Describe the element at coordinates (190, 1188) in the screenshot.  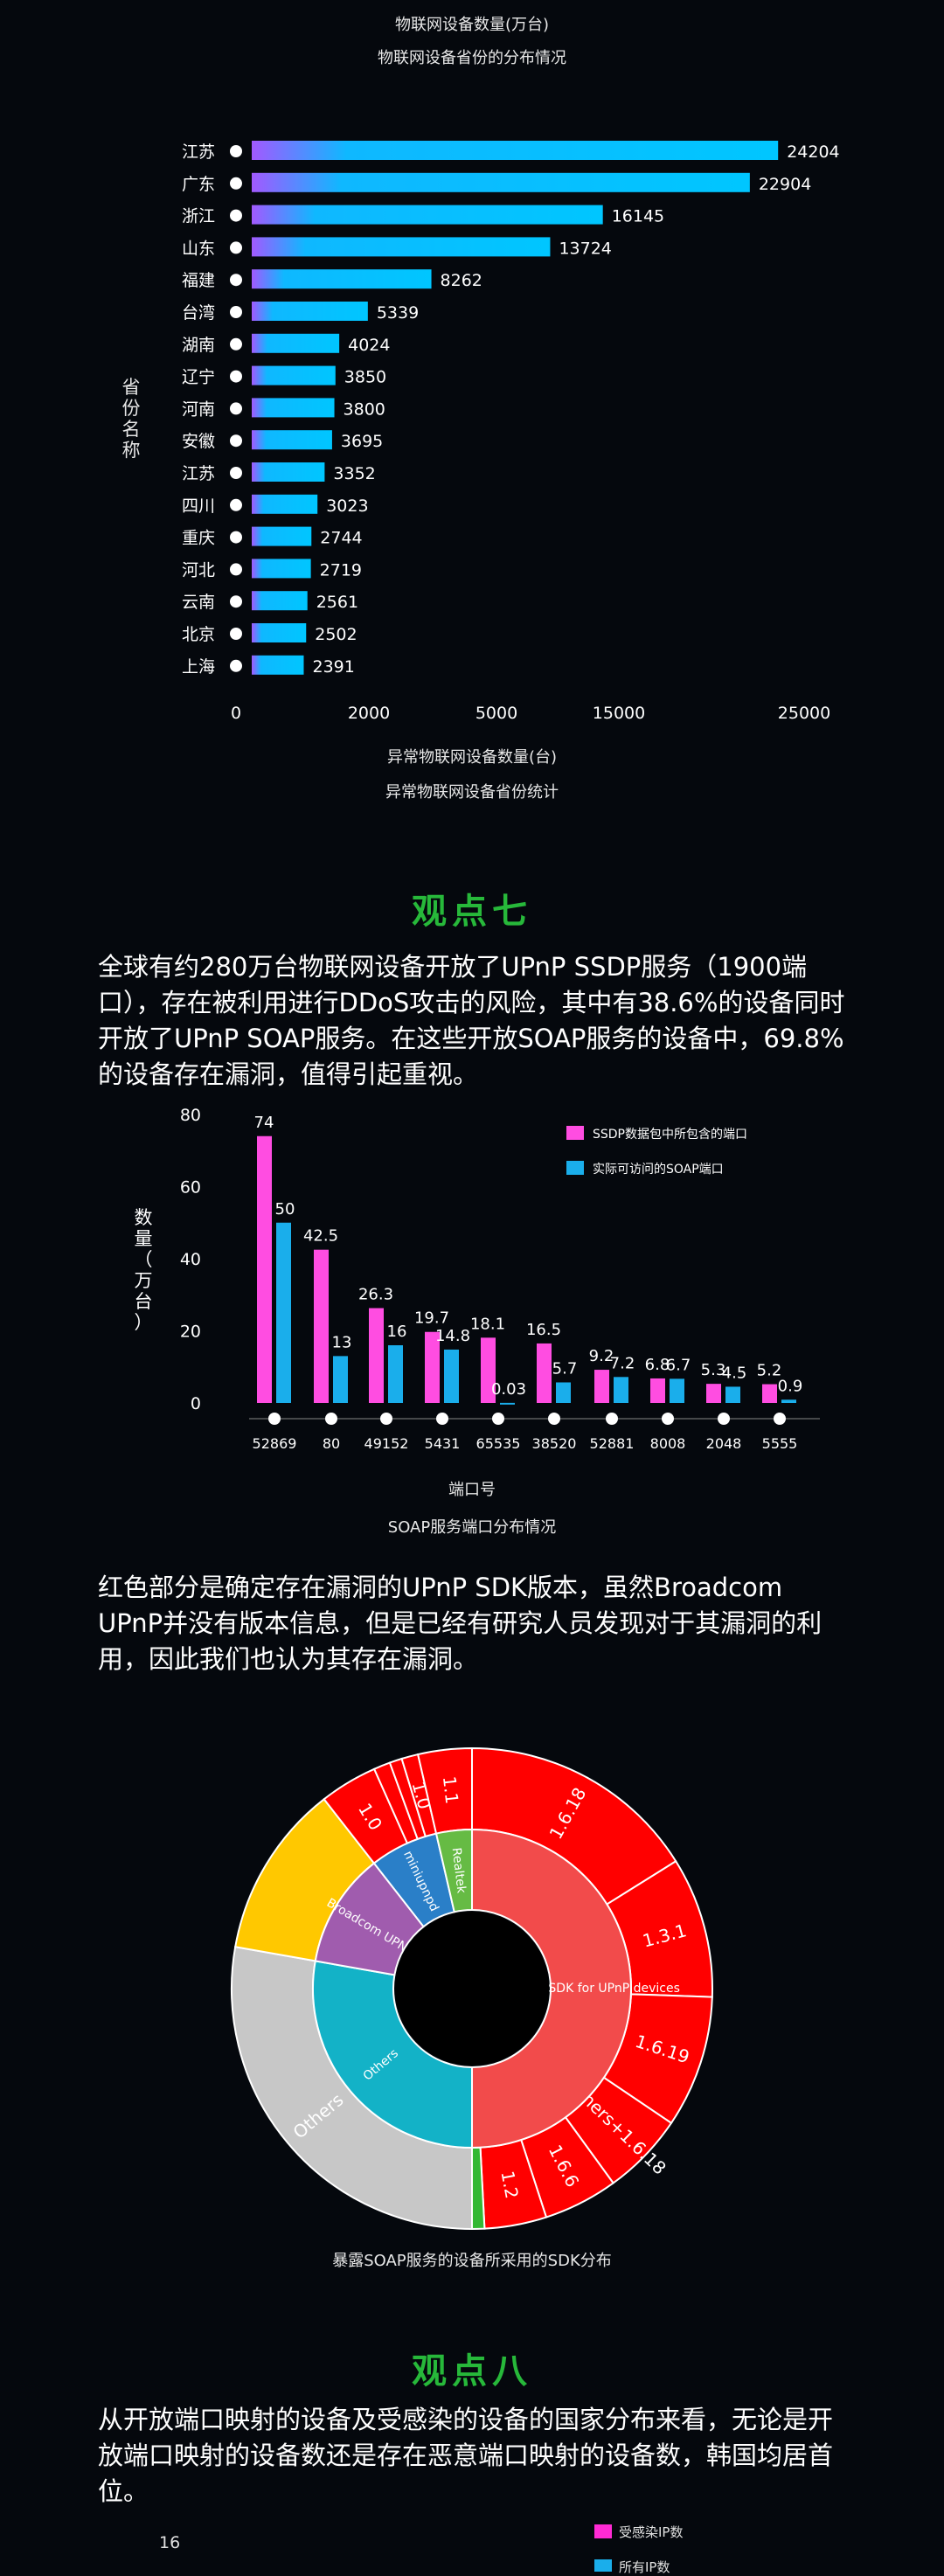
I see `y-tick-label: 60` at that location.